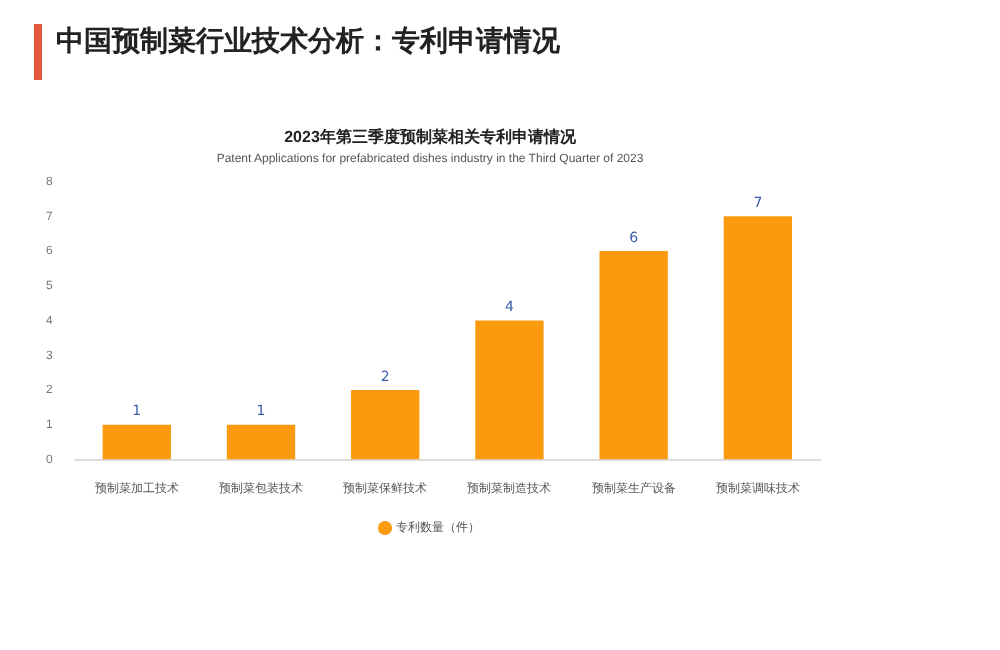 The image size is (1000, 650). What do you see at coordinates (431, 136) in the screenshot?
I see `chart-title: 2023年第三季度预制菜相关专利申请情况` at bounding box center [431, 136].